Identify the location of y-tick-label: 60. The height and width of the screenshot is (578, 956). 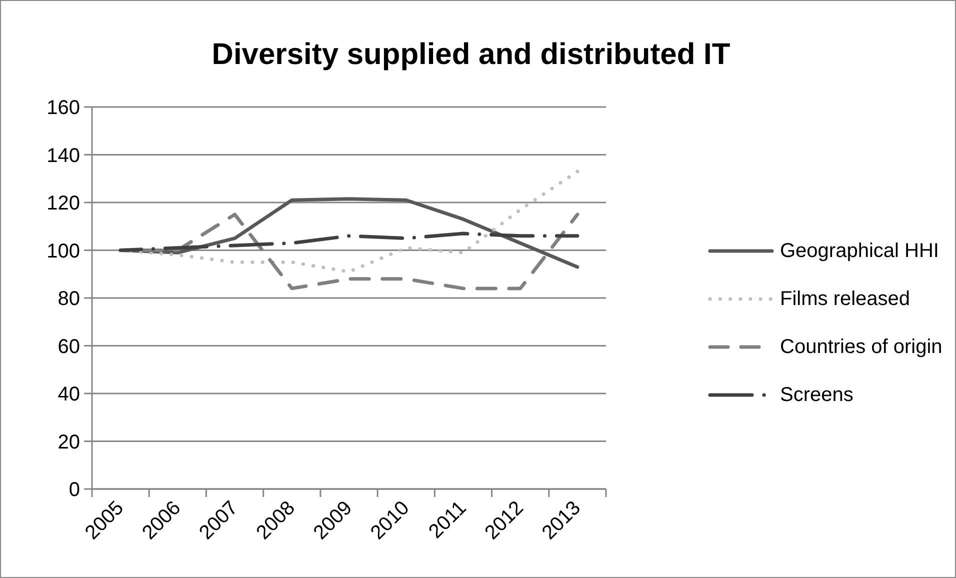
(69, 347).